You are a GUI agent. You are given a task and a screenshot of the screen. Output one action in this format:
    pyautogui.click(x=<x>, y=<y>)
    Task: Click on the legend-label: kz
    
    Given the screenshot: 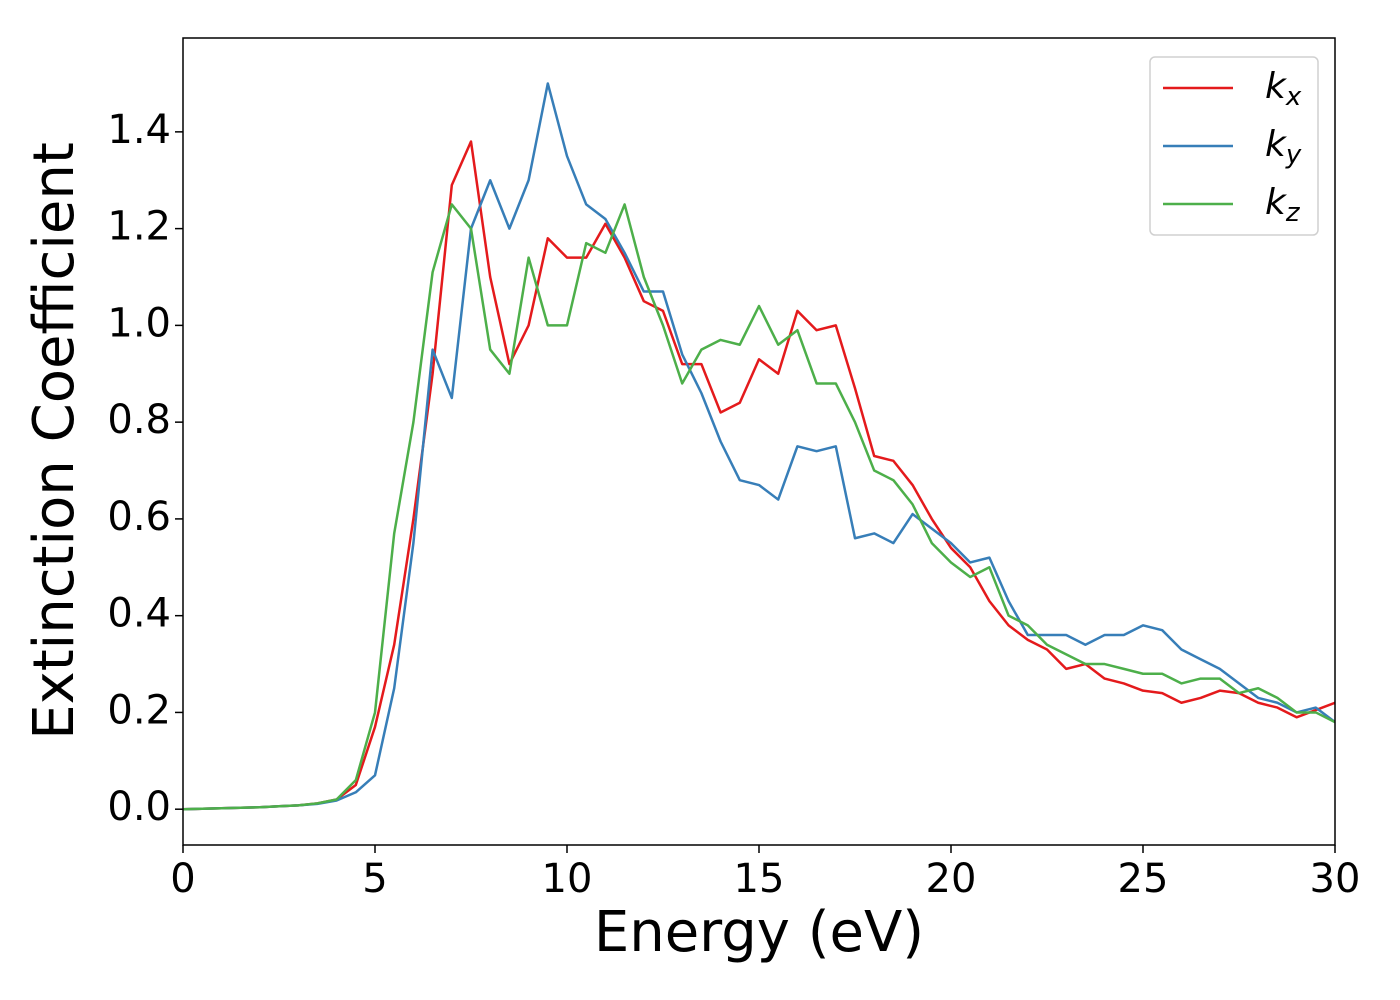 What is the action you would take?
    pyautogui.click(x=1283, y=205)
    